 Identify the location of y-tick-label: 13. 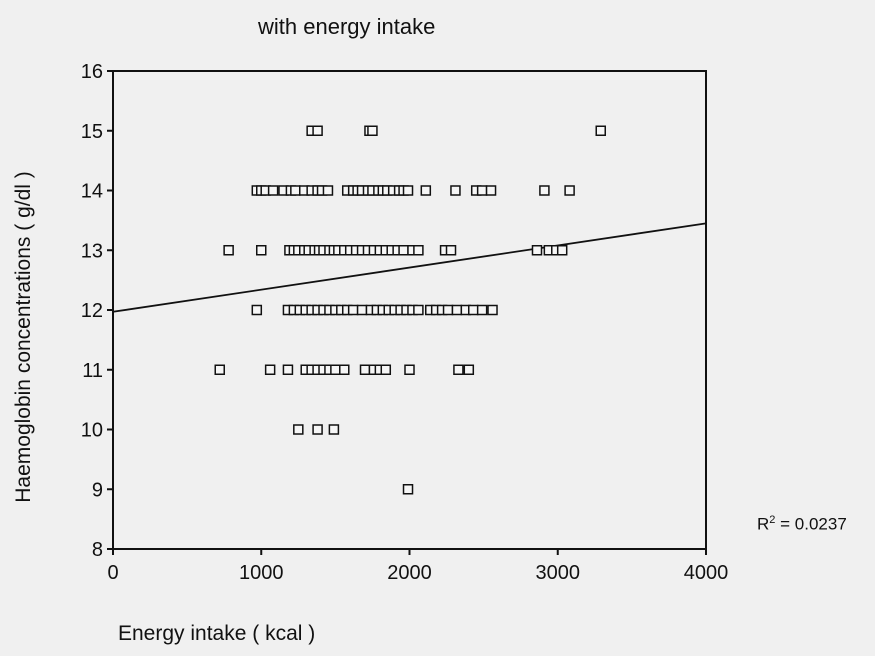
(92, 251).